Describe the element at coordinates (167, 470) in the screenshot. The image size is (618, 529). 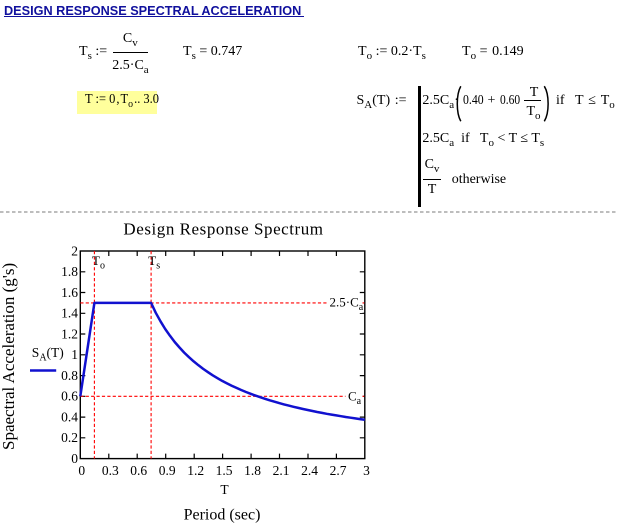
I see `svg-text: 0.9` at that location.